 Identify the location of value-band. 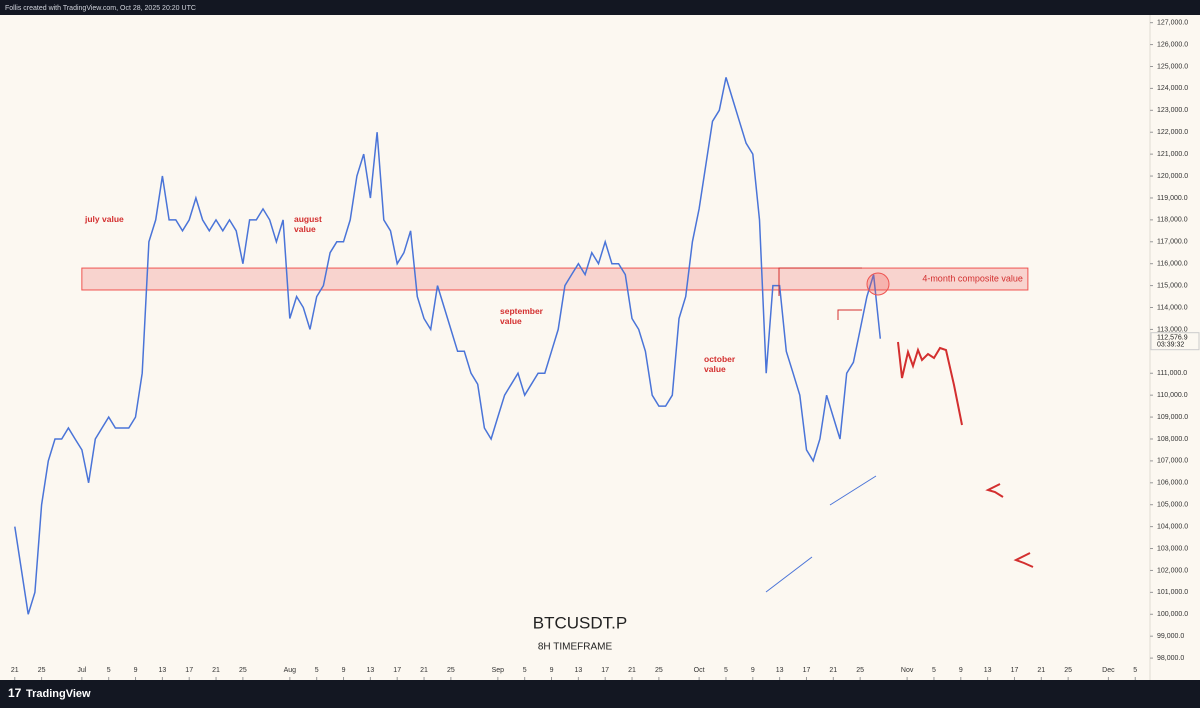
(555, 279).